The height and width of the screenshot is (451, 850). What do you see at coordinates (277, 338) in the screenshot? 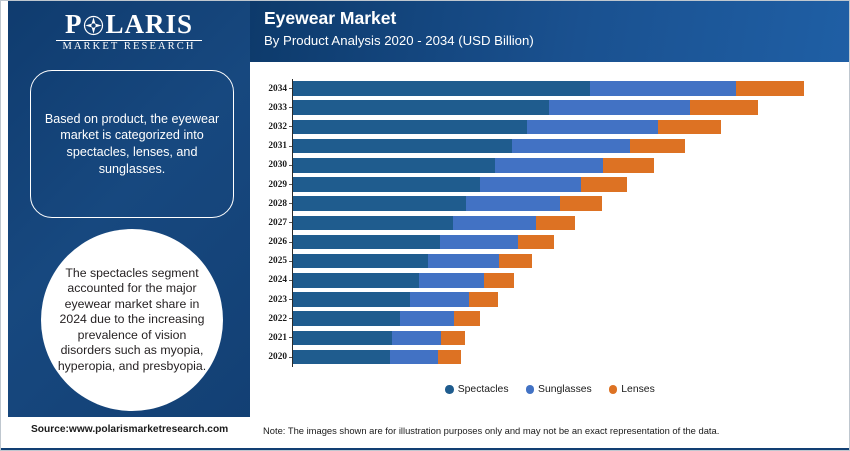
I see `y-axis-tick-label: 2021` at bounding box center [277, 338].